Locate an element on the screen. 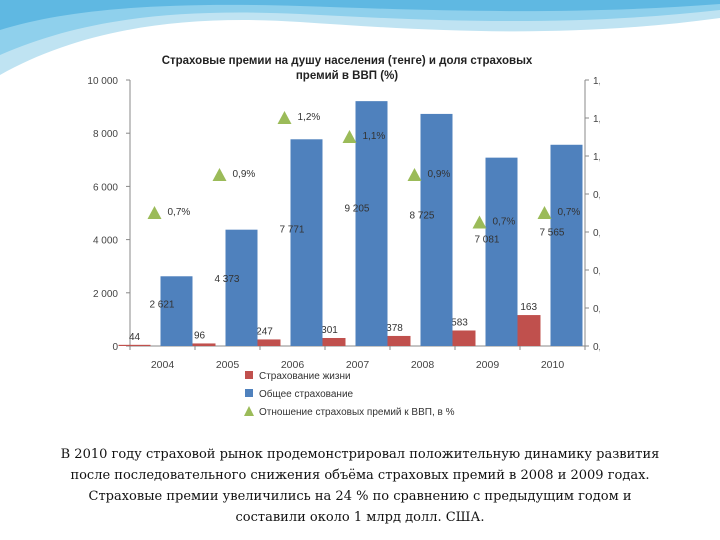  caption-line-4: составили около 1 млрд долл. США. is located at coordinates (360, 517).